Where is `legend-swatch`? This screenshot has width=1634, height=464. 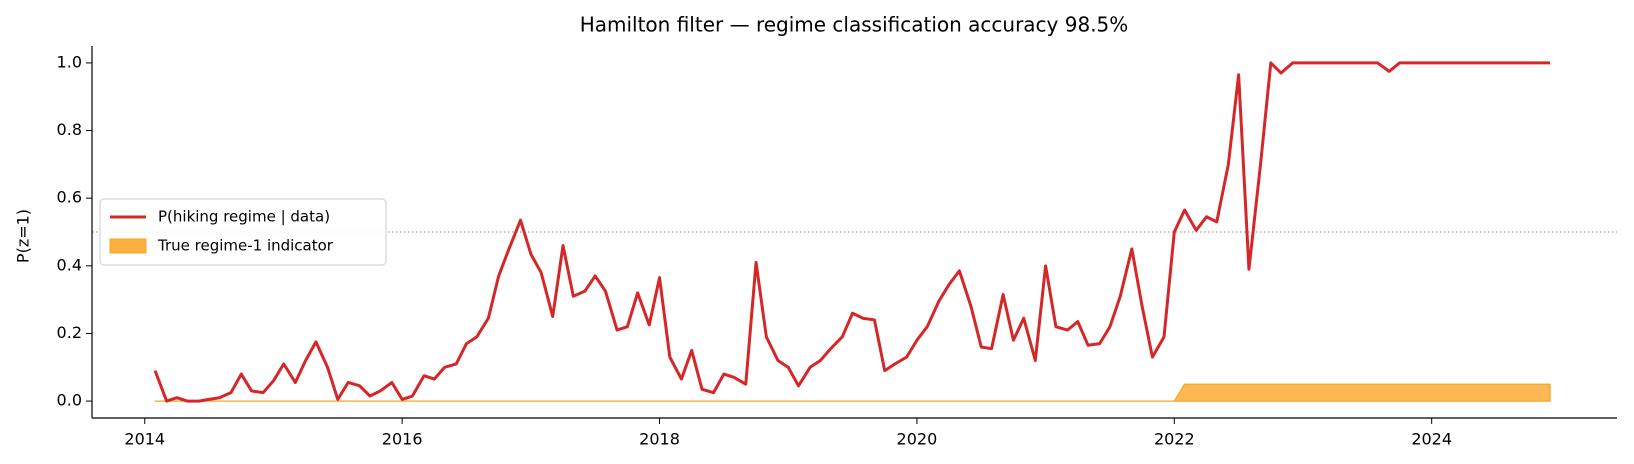 legend-swatch is located at coordinates (128, 246).